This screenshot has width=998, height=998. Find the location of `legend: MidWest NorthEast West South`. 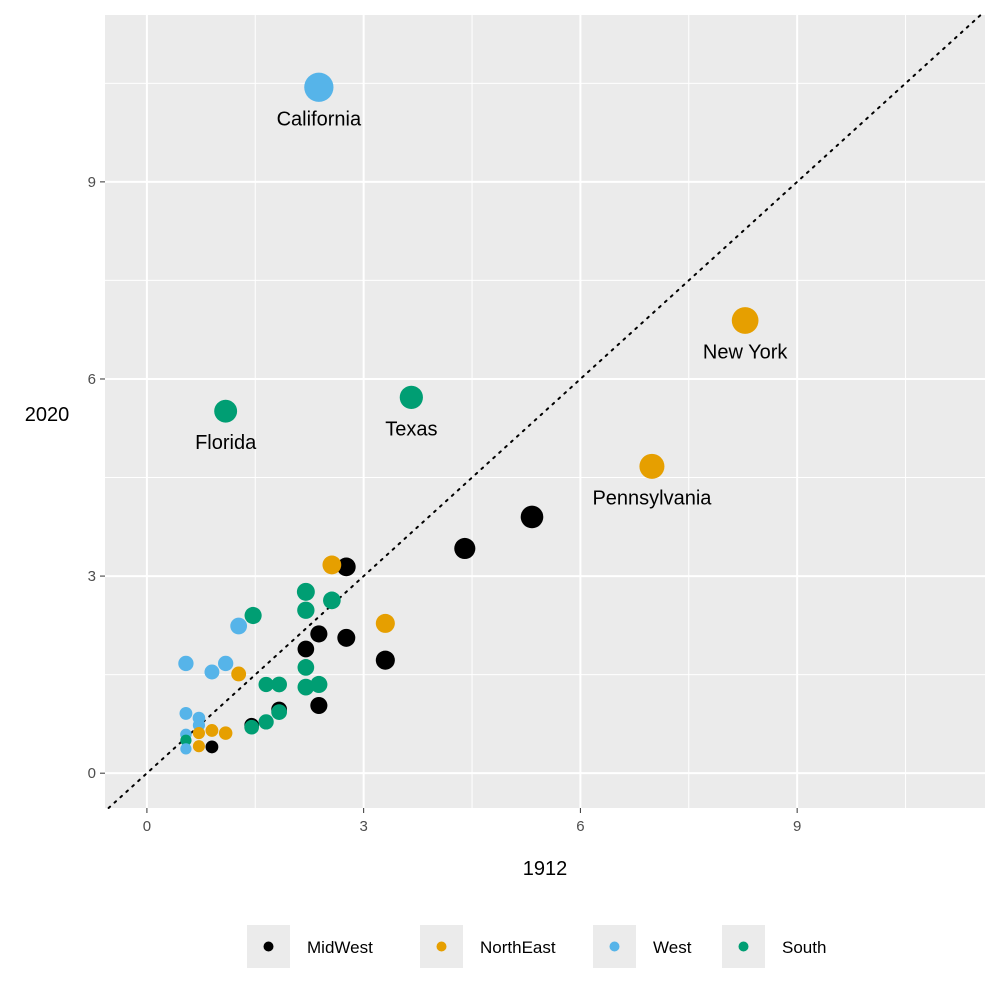

legend: MidWest NorthEast West South is located at coordinates (536, 946).